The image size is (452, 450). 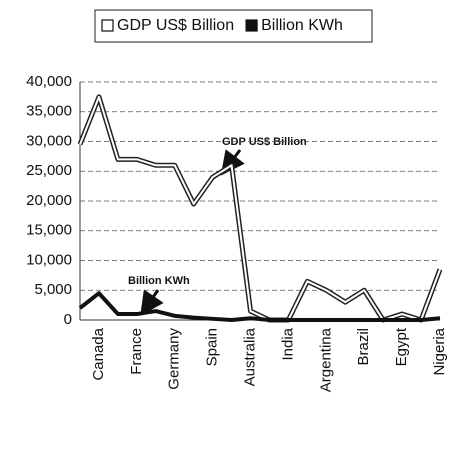 What do you see at coordinates (175, 25) in the screenshot?
I see `legend-label: GDP US$ Billion` at bounding box center [175, 25].